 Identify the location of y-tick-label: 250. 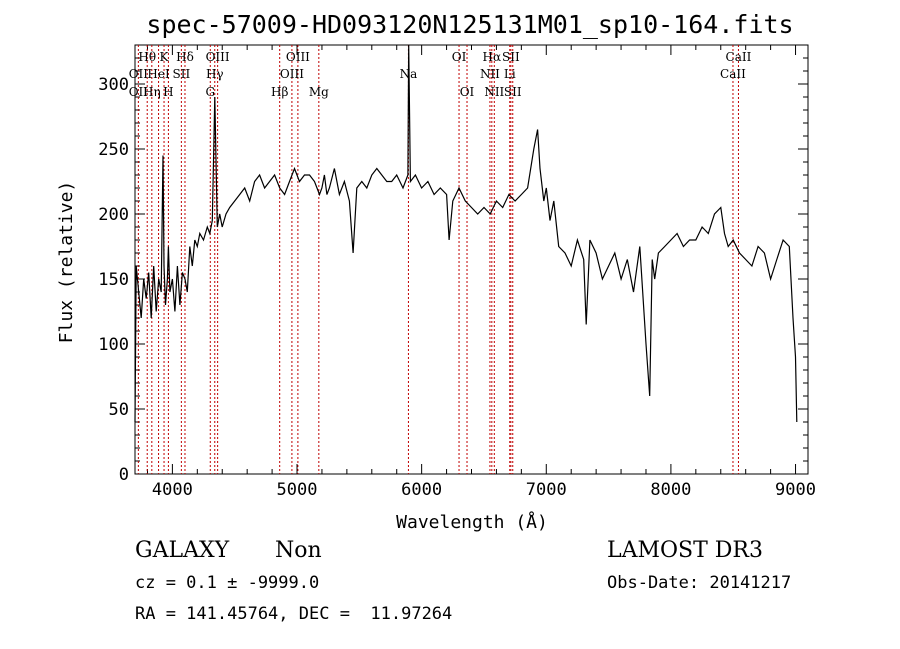
(113, 150).